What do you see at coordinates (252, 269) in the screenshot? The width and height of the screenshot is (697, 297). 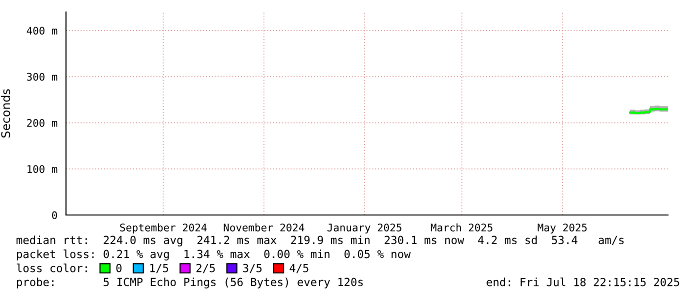 I see `legend-label: 3/5` at bounding box center [252, 269].